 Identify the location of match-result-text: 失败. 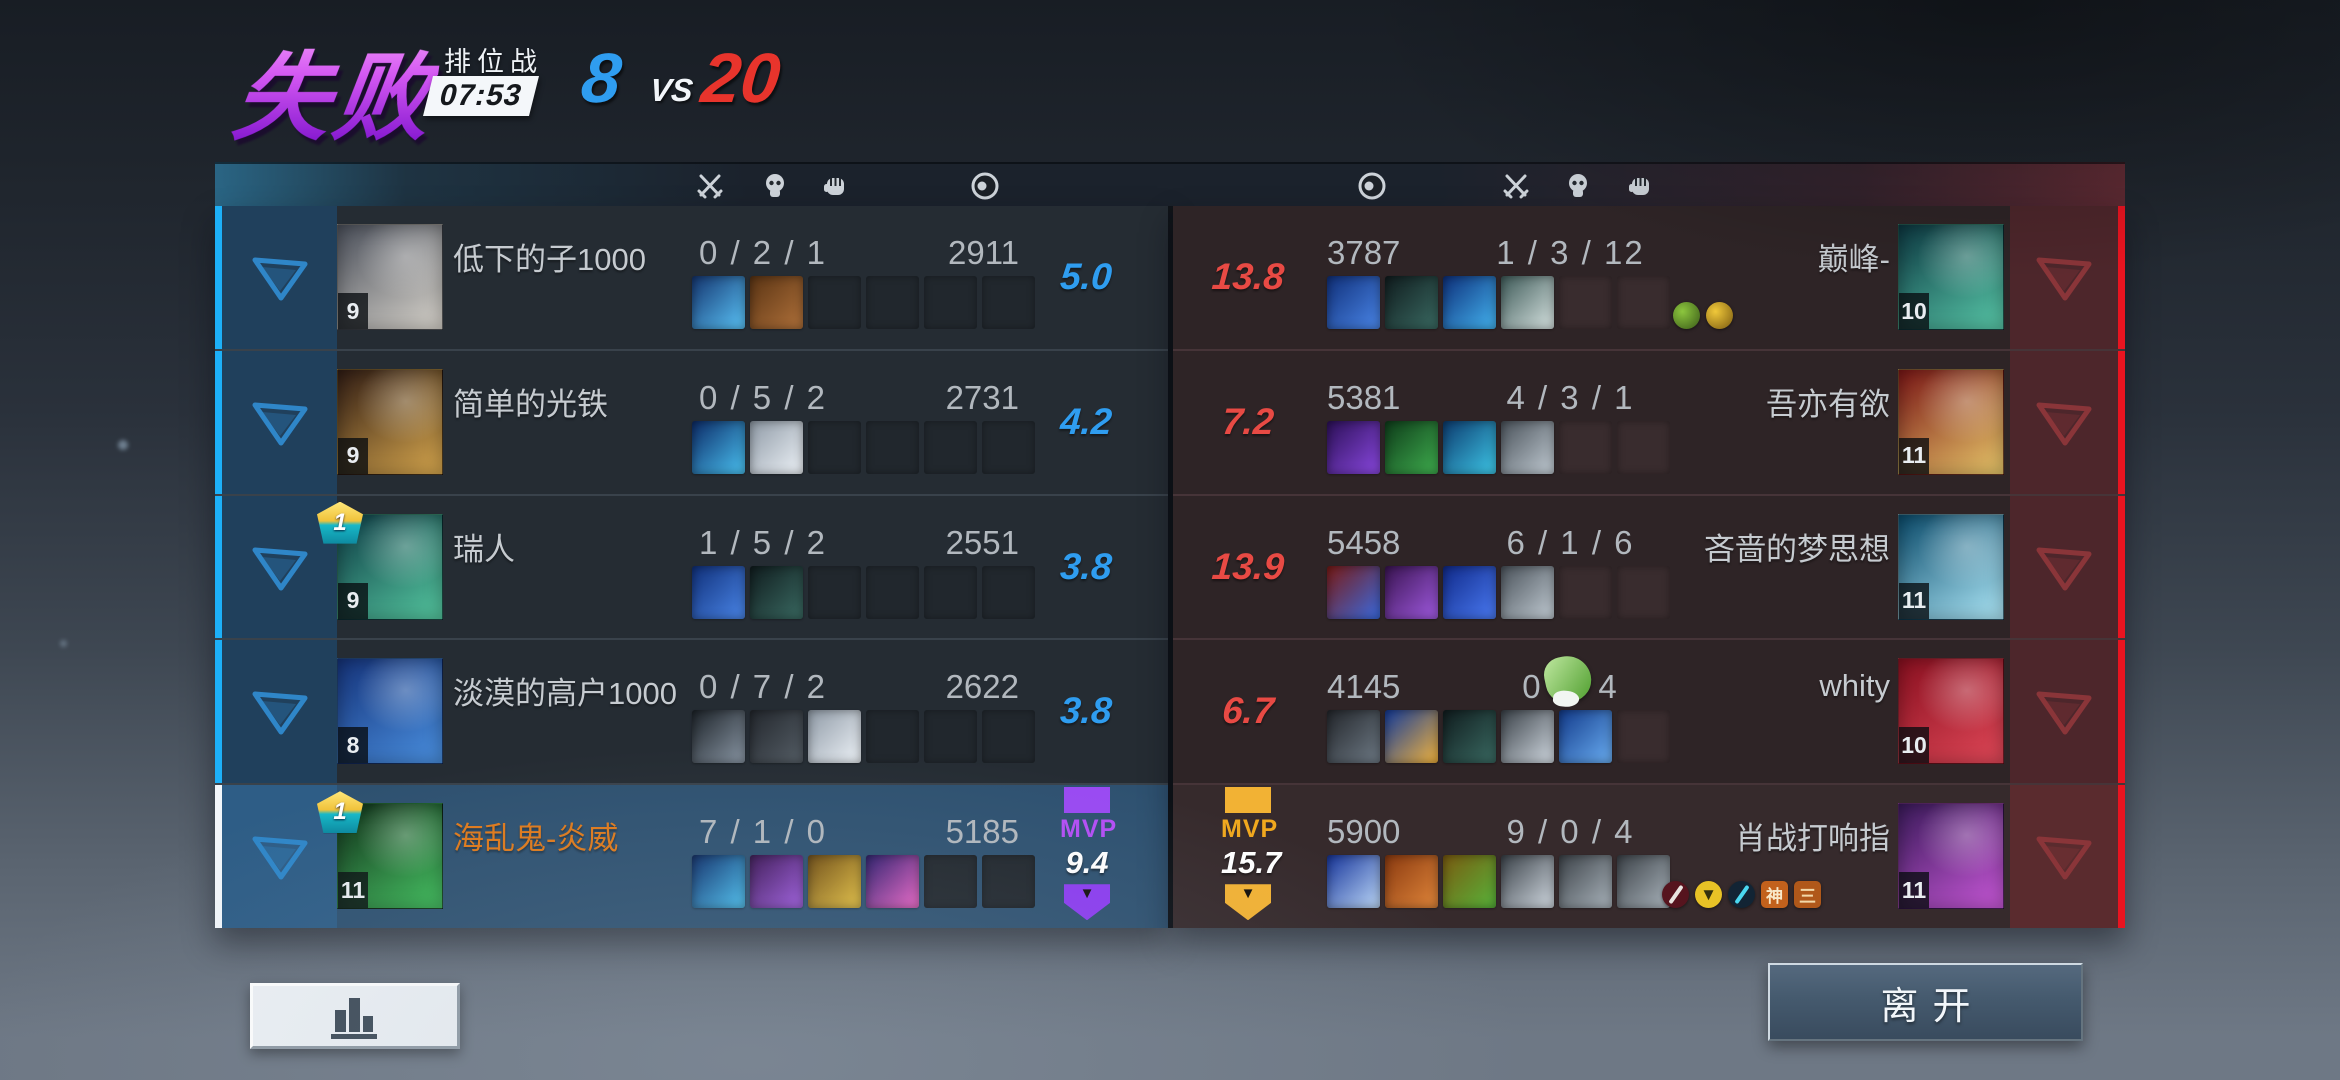
(336, 89).